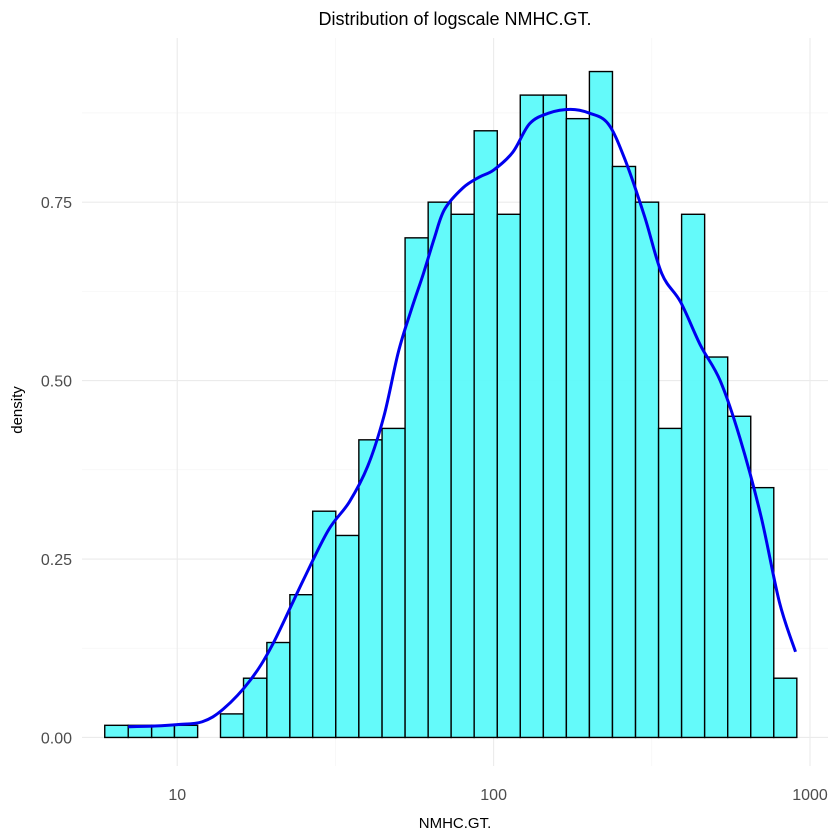 Image resolution: width=840 pixels, height=840 pixels. Describe the element at coordinates (454, 19) in the screenshot. I see `chart-title: Distribution of logscale NMHC.GT.` at that location.